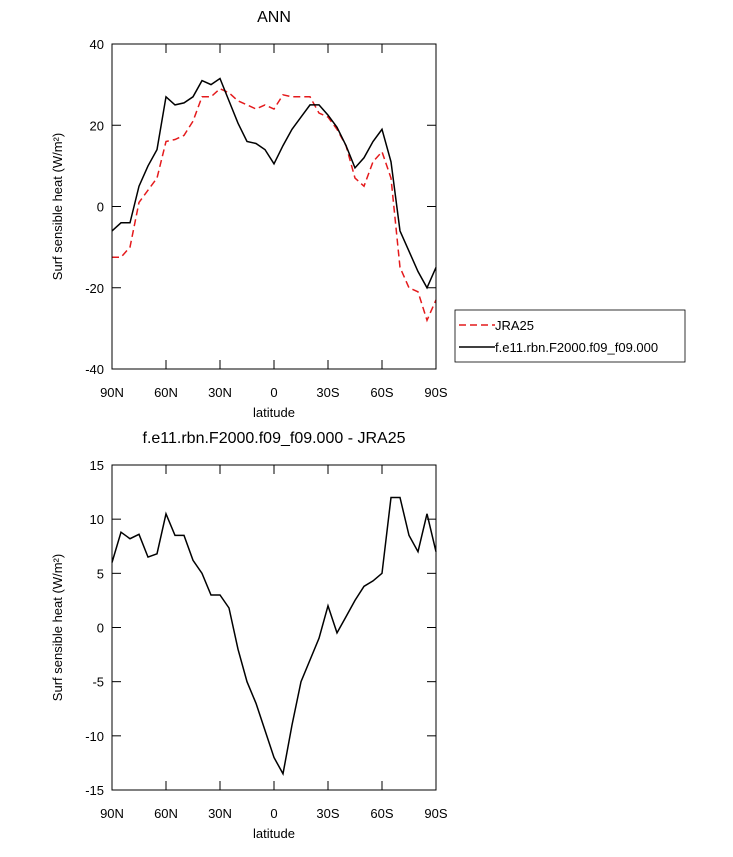  I want to click on y-tick-label: 15, so click(97, 465).